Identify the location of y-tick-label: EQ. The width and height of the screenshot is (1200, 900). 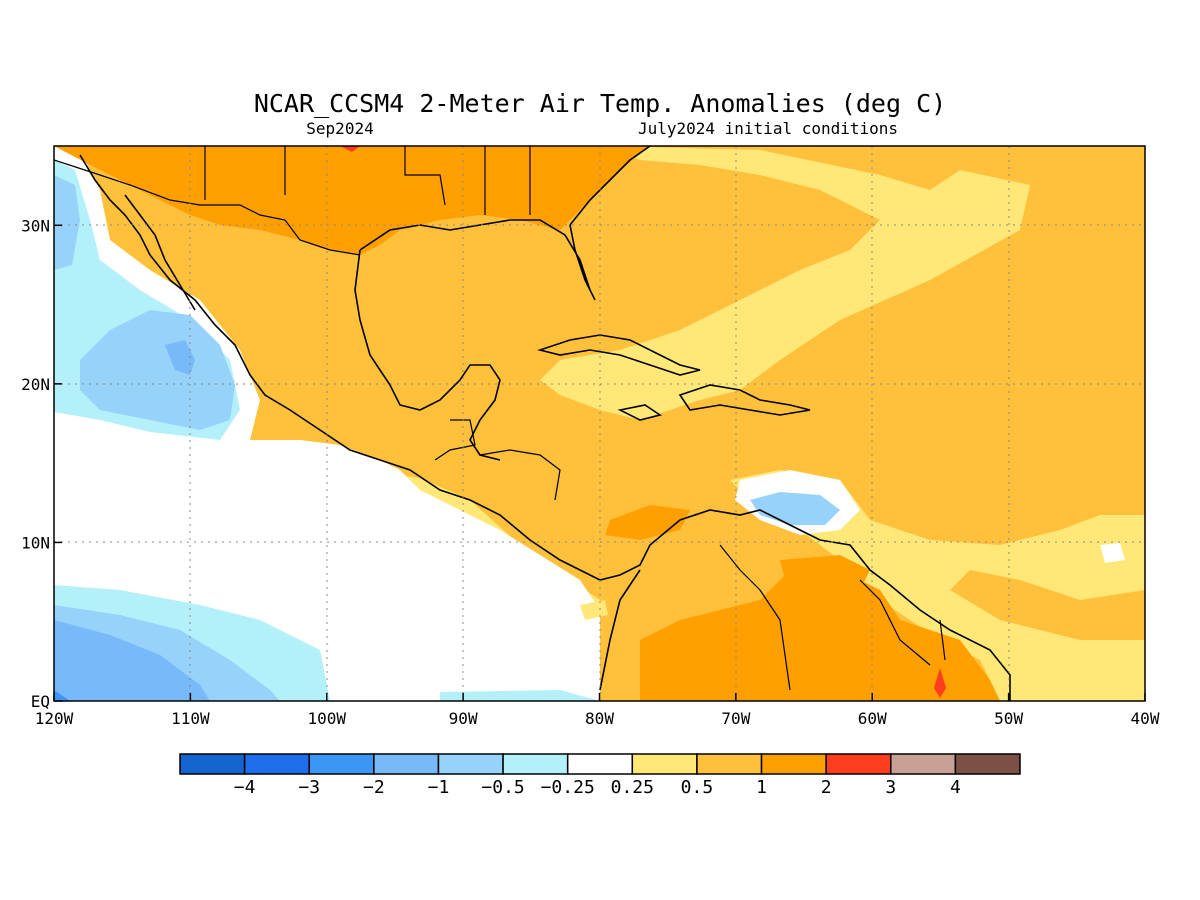
(40, 701).